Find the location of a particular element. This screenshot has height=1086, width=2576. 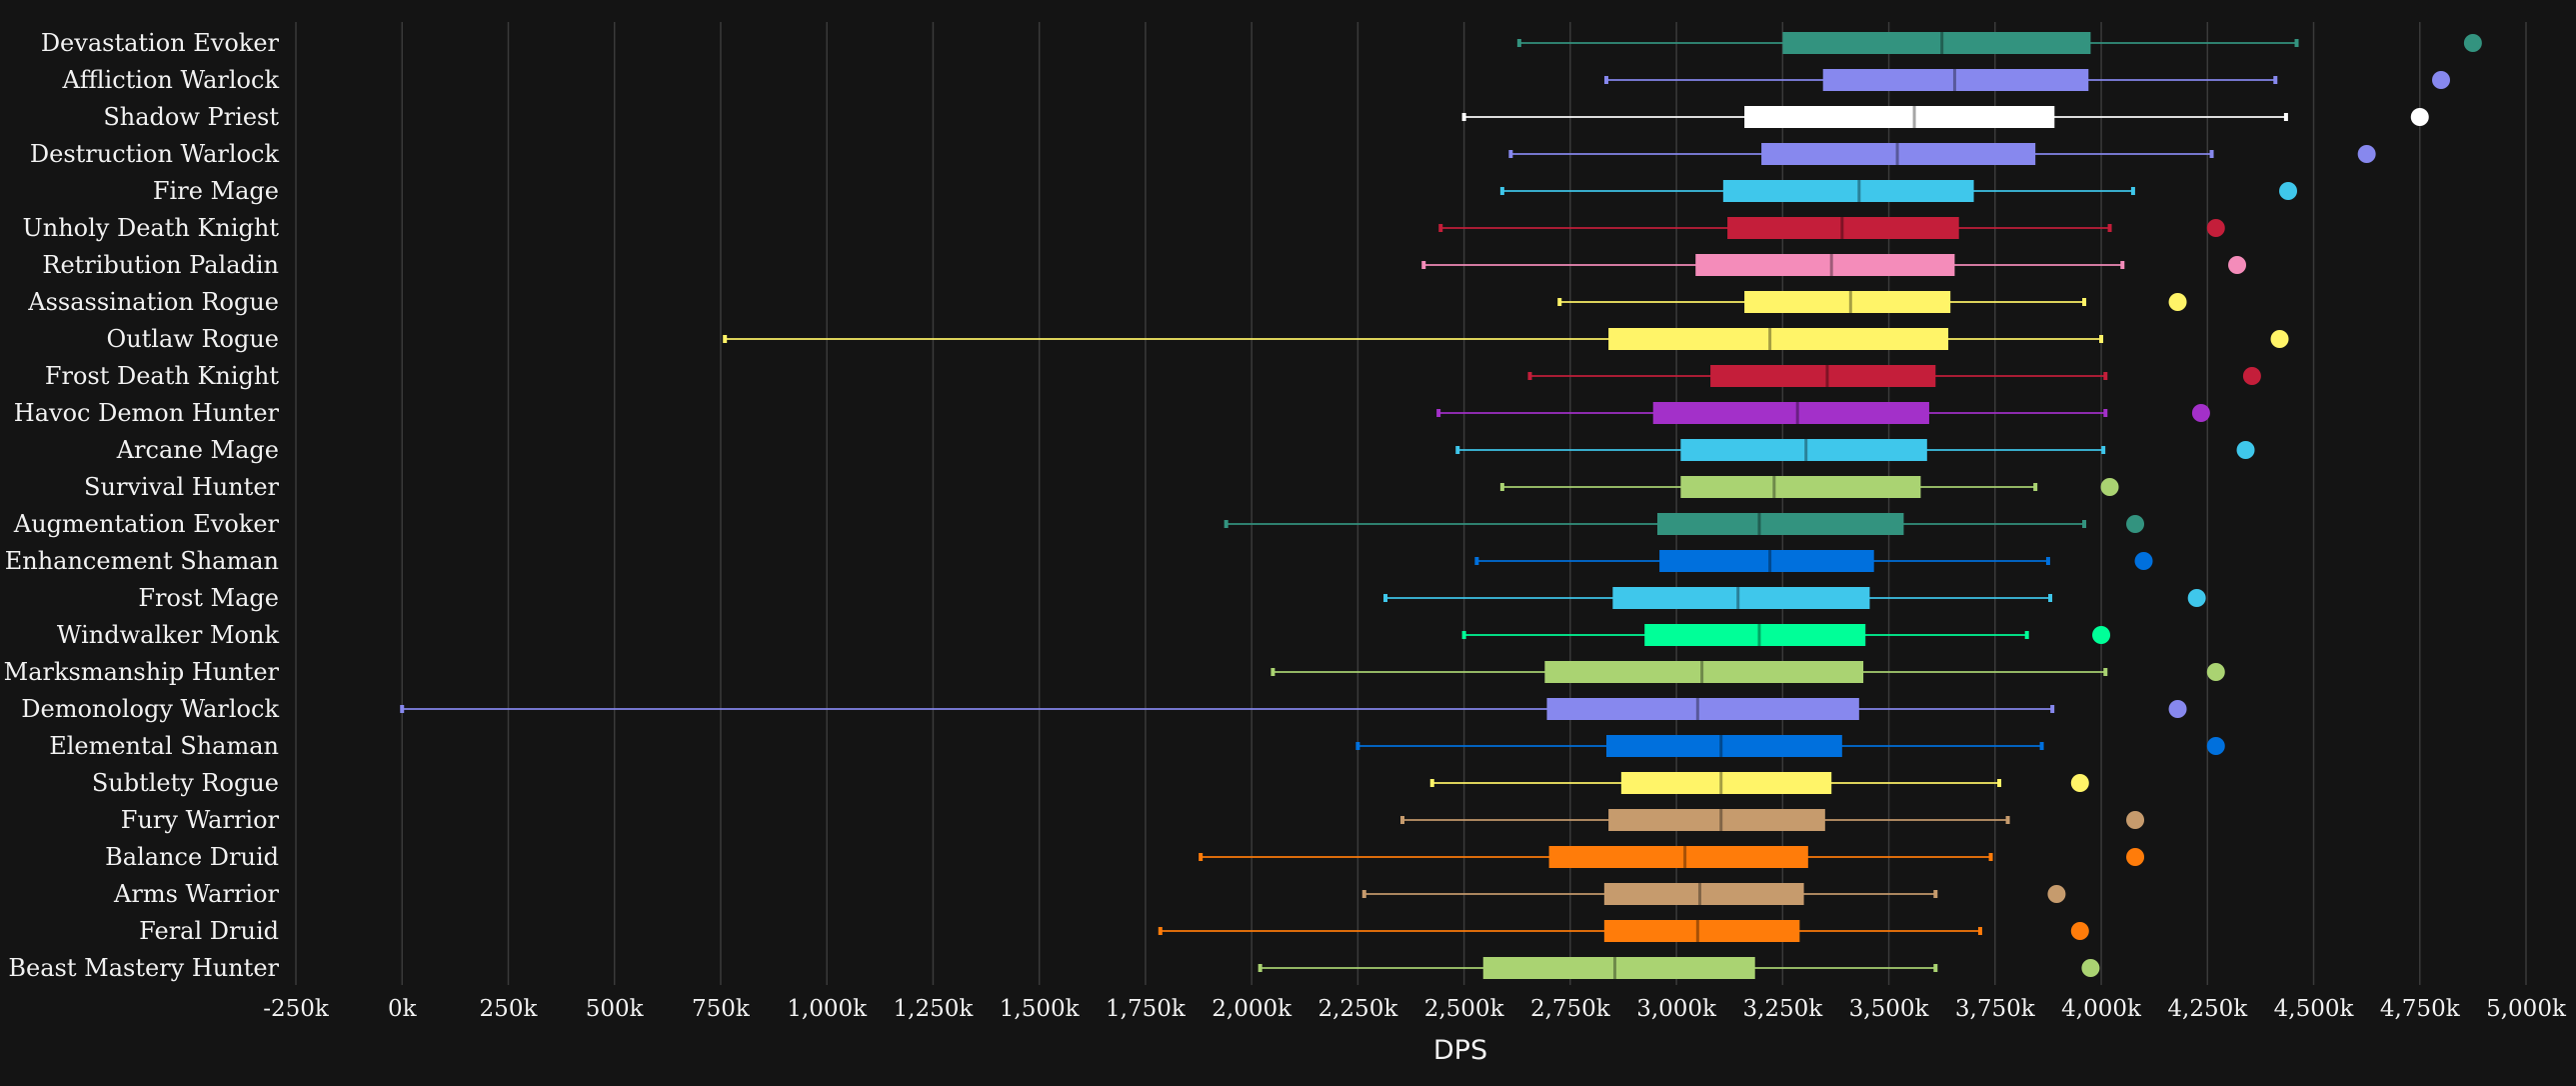

category-label: Enhancement Shaman is located at coordinates (142, 561).